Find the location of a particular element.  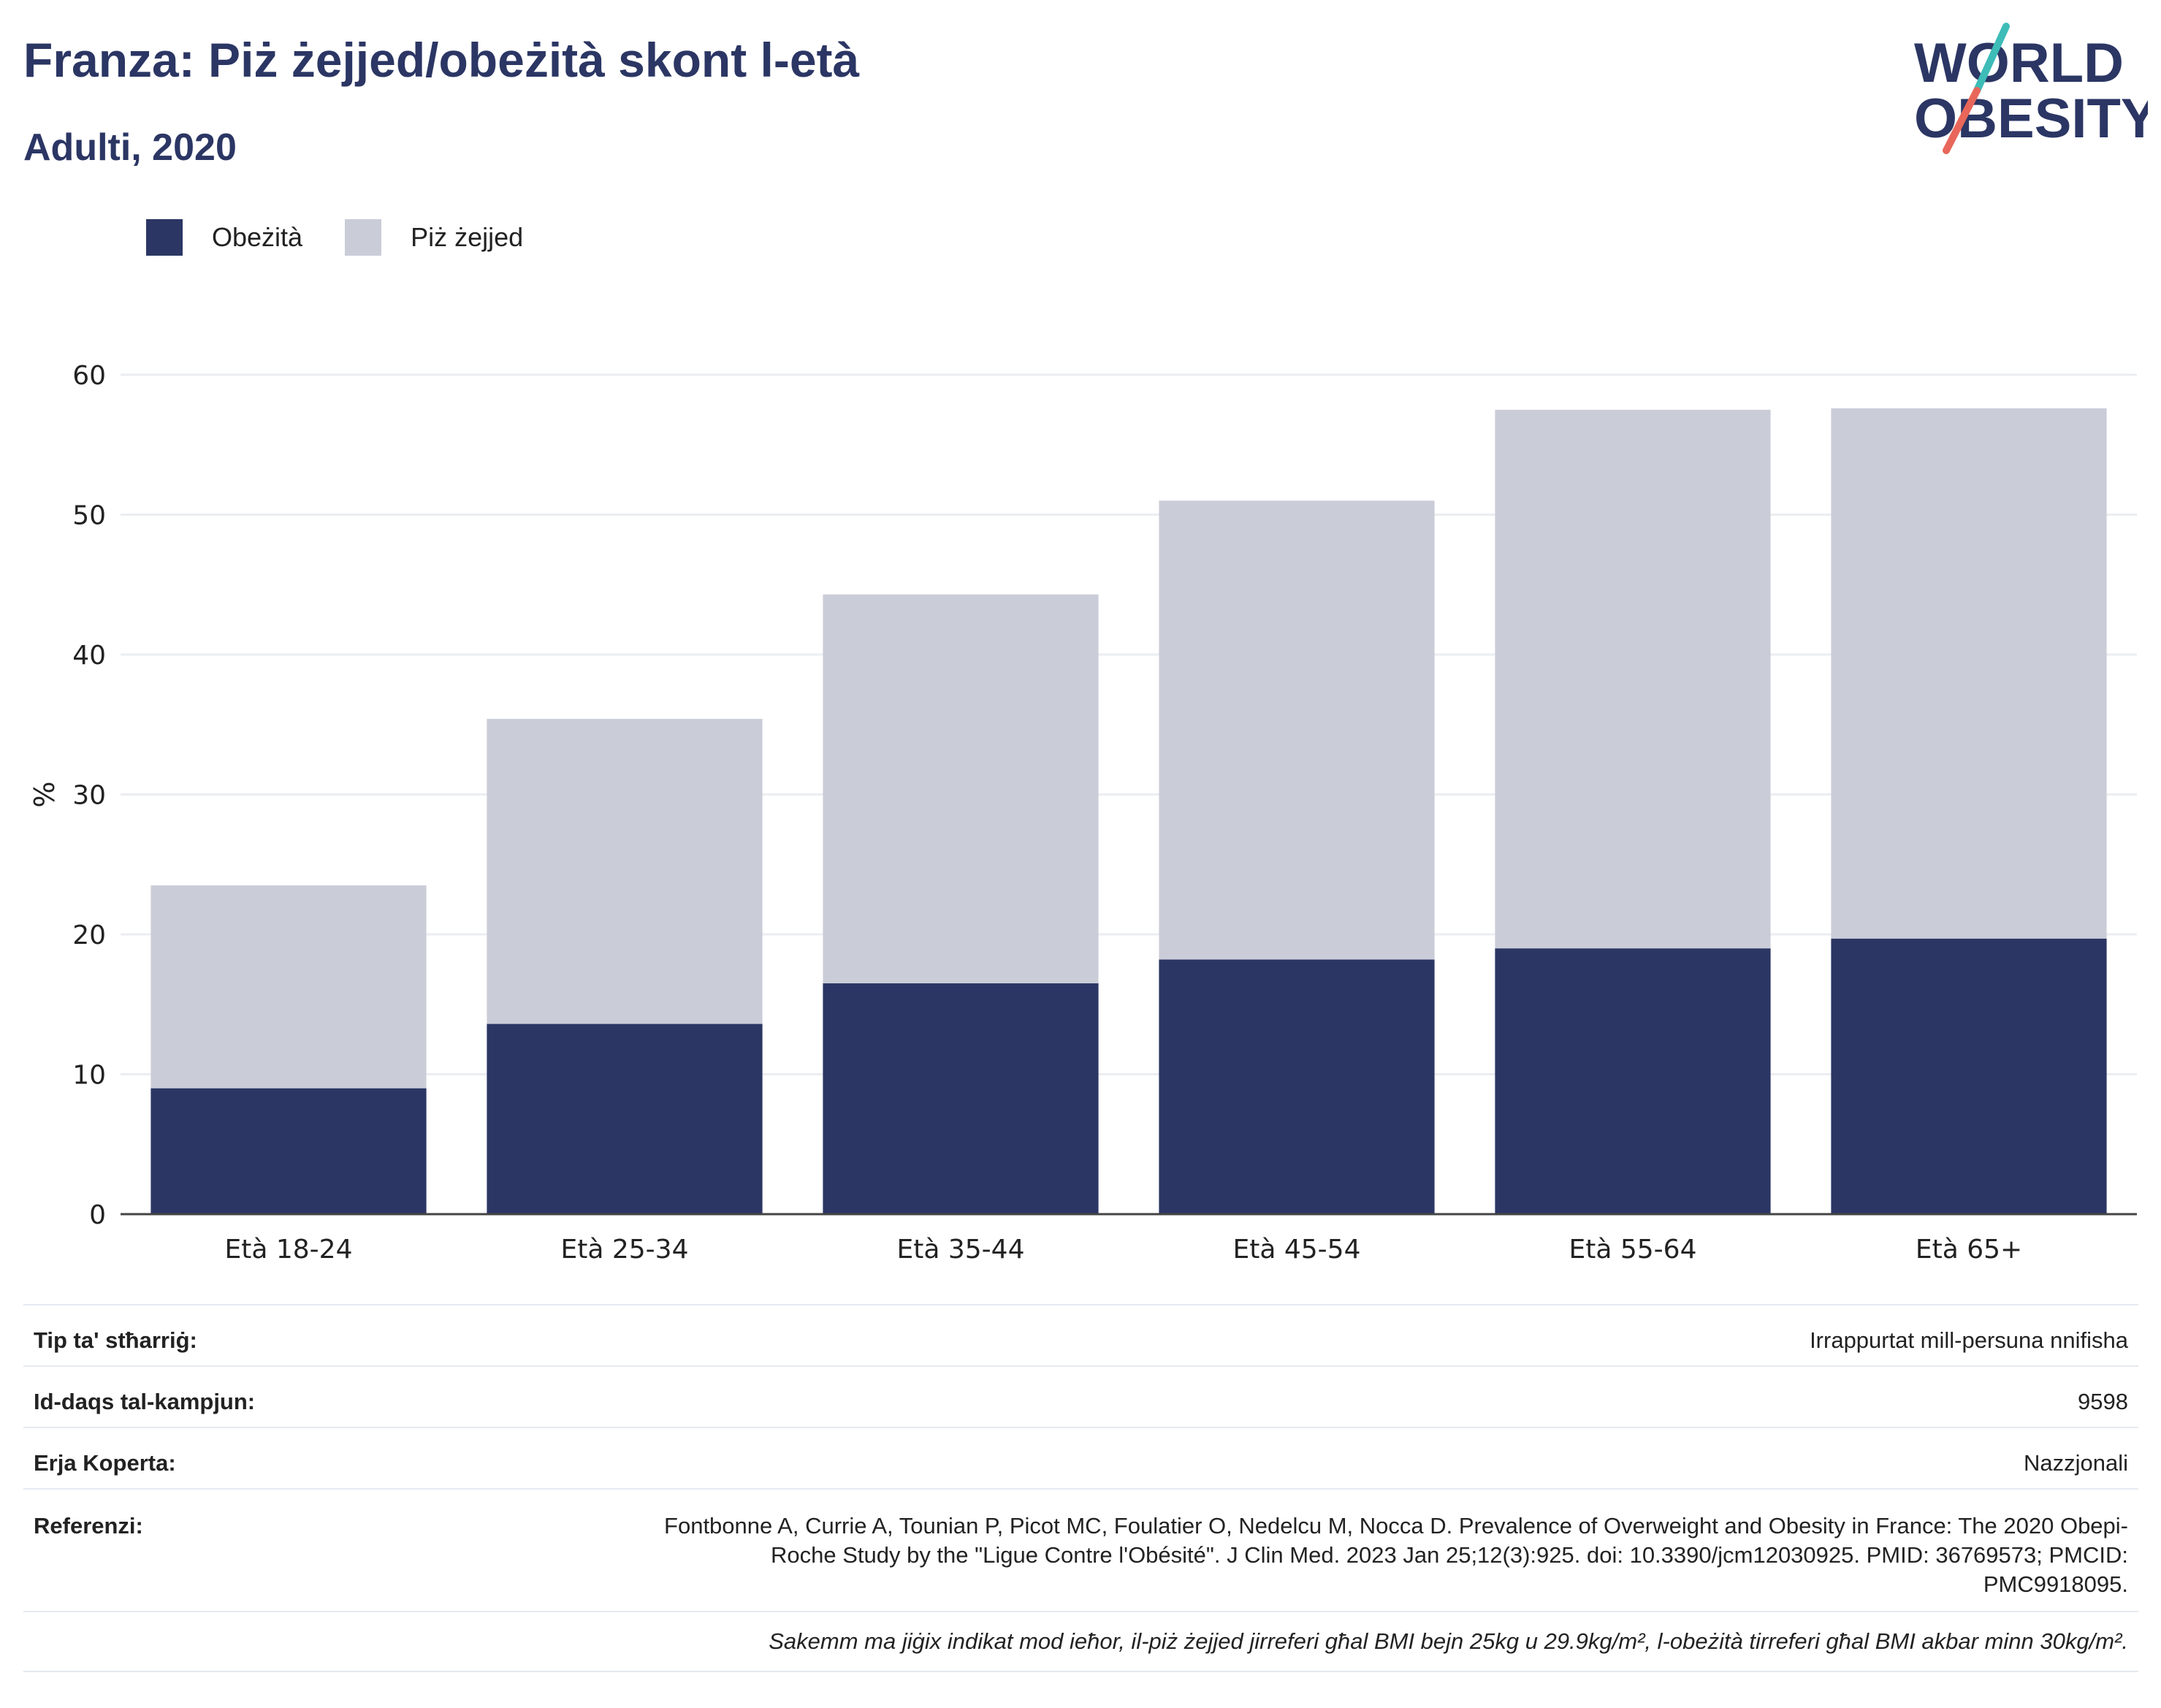

legend-swatch-obesity is located at coordinates (164, 238).